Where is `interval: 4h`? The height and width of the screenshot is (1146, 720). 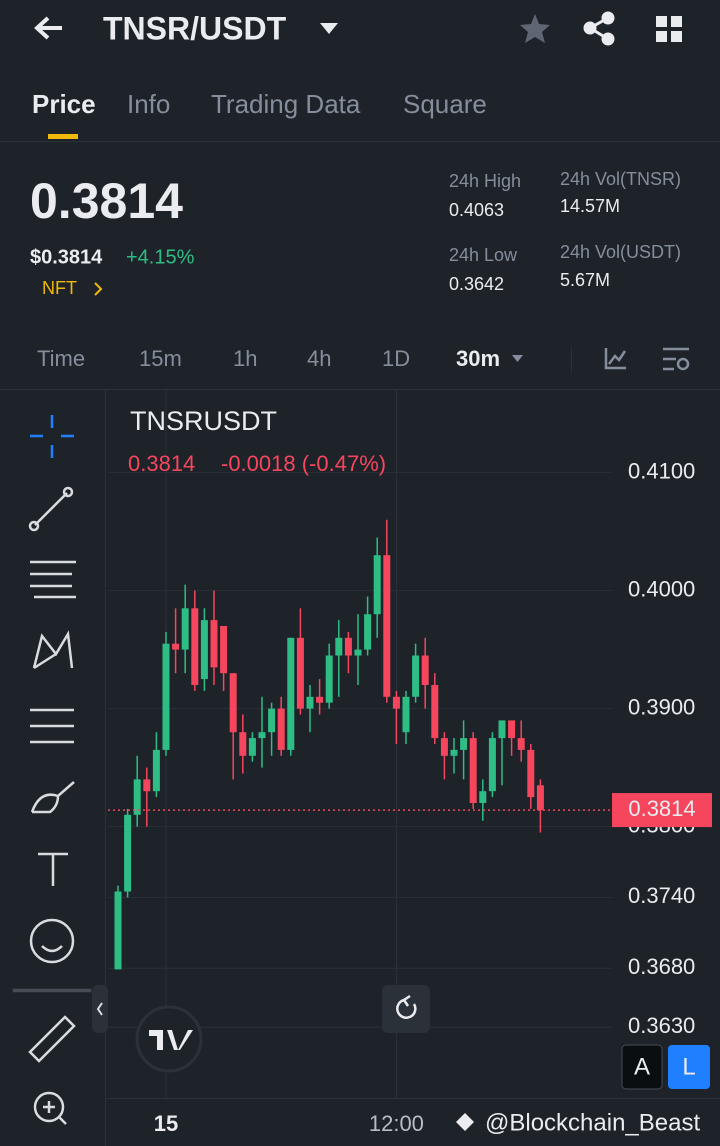
interval: 4h is located at coordinates (319, 358).